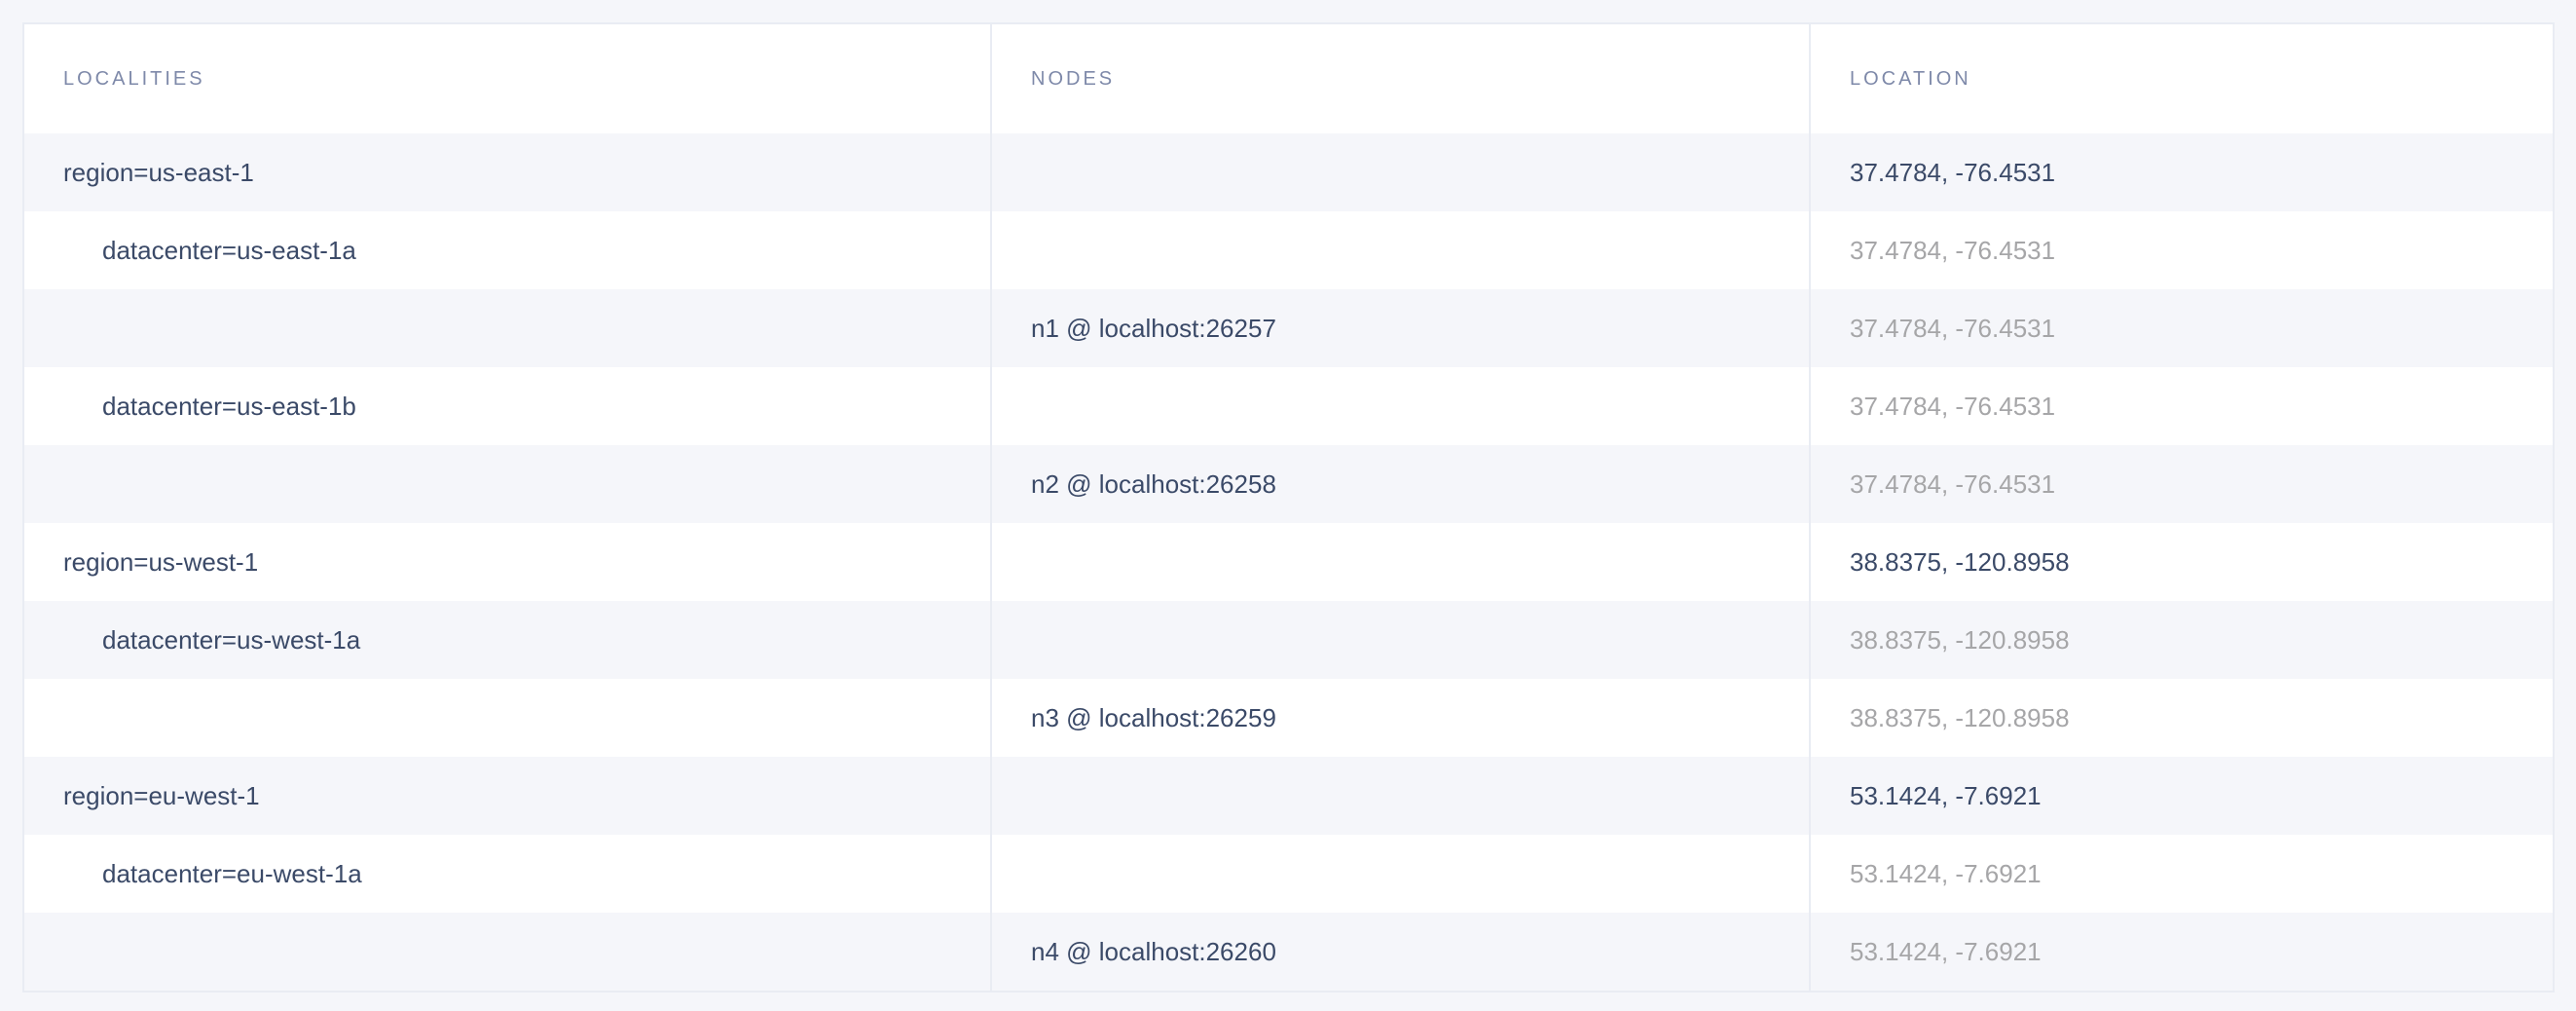 This screenshot has width=2576, height=1011. Describe the element at coordinates (508, 562) in the screenshot. I see `locality-cell: region=us-west-1` at that location.